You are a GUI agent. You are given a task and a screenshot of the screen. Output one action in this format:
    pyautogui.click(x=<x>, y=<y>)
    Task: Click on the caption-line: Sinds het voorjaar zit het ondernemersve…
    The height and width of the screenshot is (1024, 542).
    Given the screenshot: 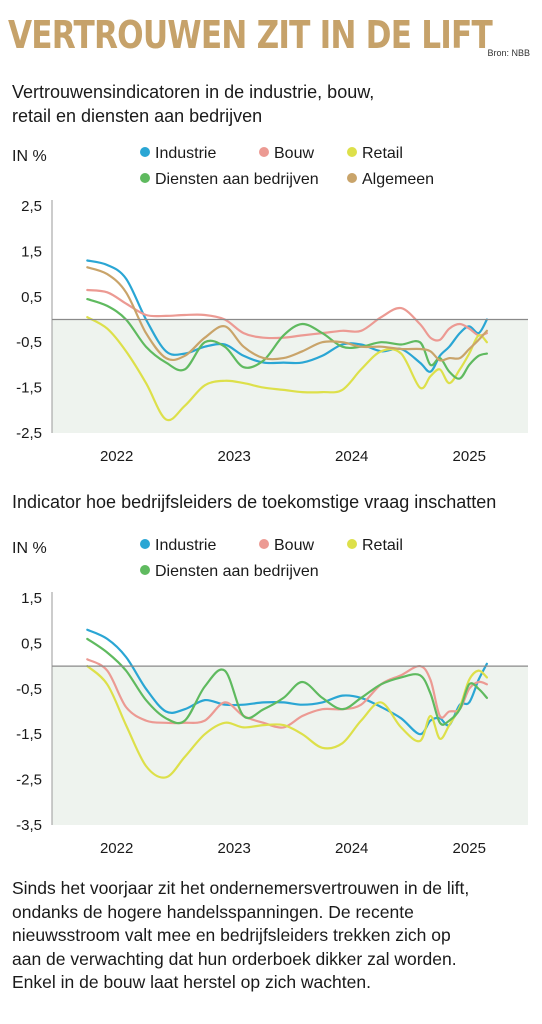 What is the action you would take?
    pyautogui.click(x=241, y=888)
    